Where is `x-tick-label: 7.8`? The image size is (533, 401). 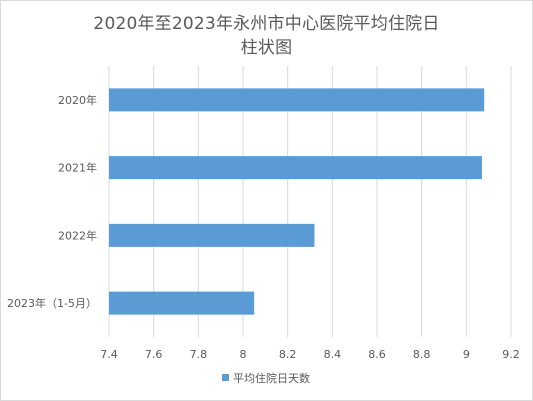
x-tick-label: 7.8 is located at coordinates (199, 354).